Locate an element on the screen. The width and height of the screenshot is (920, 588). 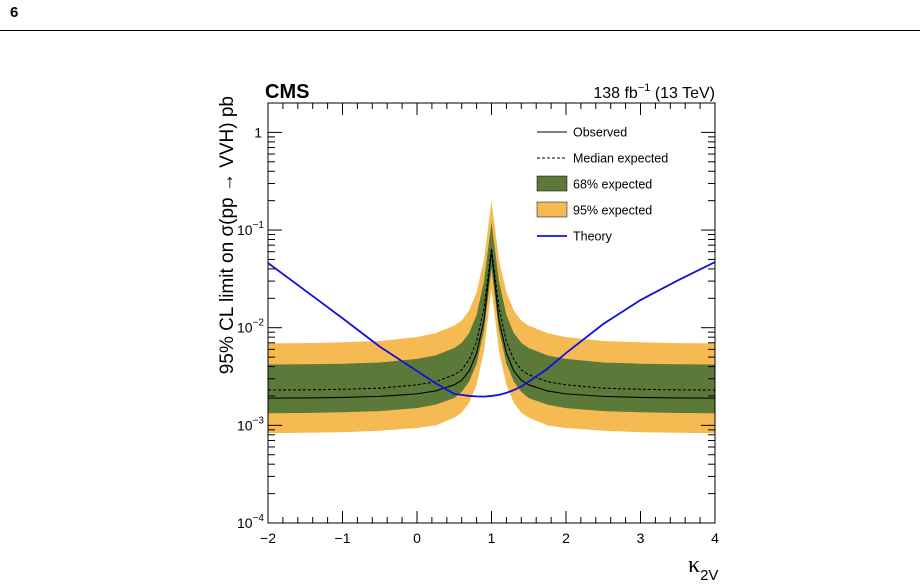
legend-label-median-expected: Median expected is located at coordinates (620, 159).